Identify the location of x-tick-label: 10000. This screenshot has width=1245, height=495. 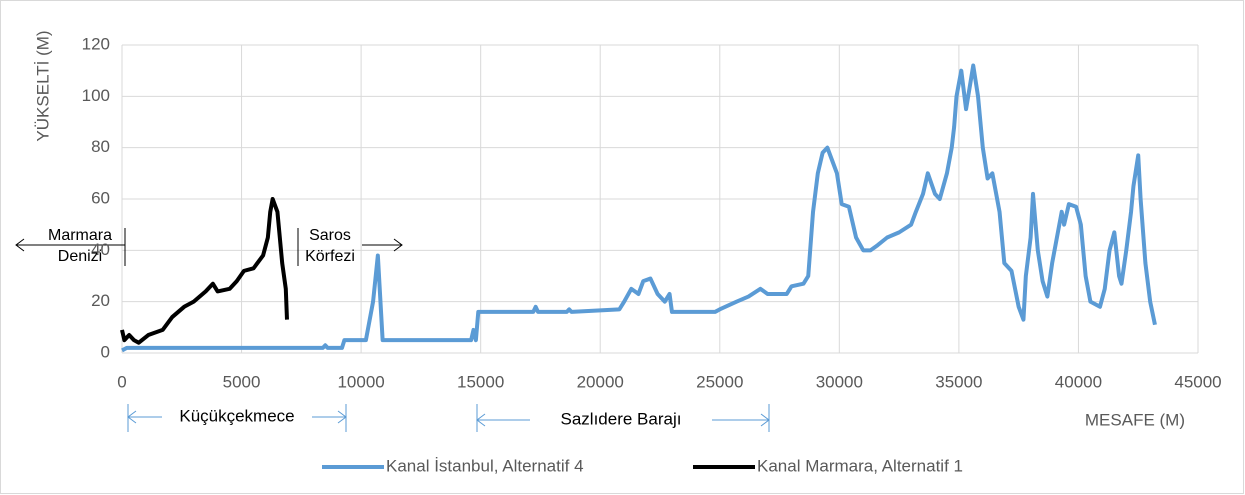
(360, 381).